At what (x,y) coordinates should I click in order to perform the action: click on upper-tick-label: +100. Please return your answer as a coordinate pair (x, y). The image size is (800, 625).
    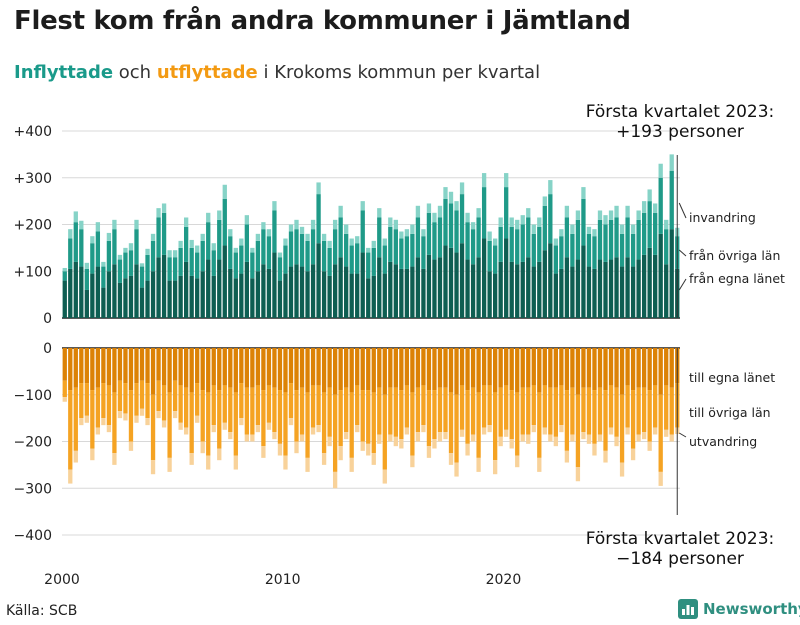
    Looking at the image, I should click on (33, 272).